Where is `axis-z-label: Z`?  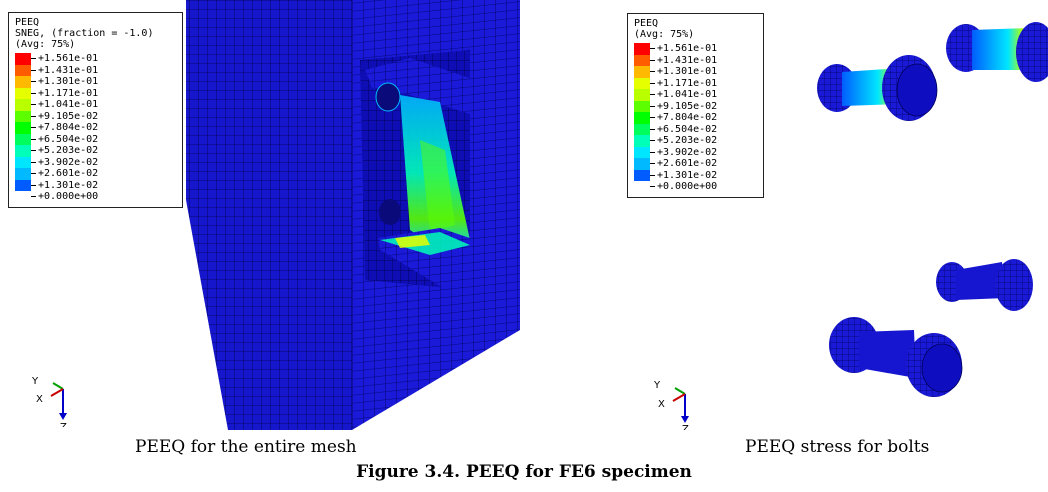
axis-z-label: Z is located at coordinates (63, 424).